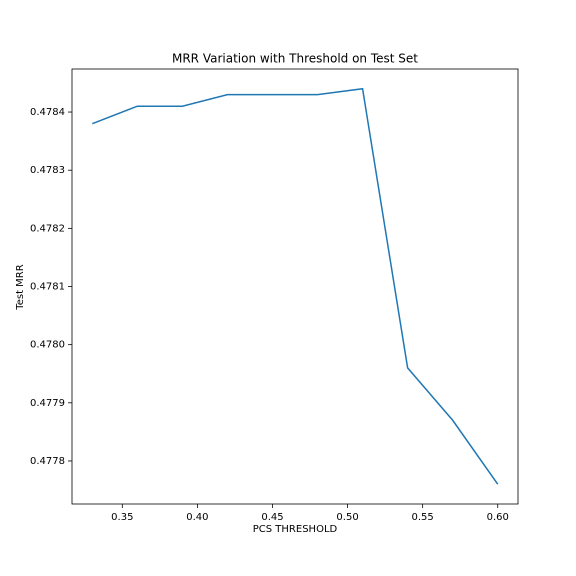  I want to click on y-tick-label: 0.4779, so click(47, 403).